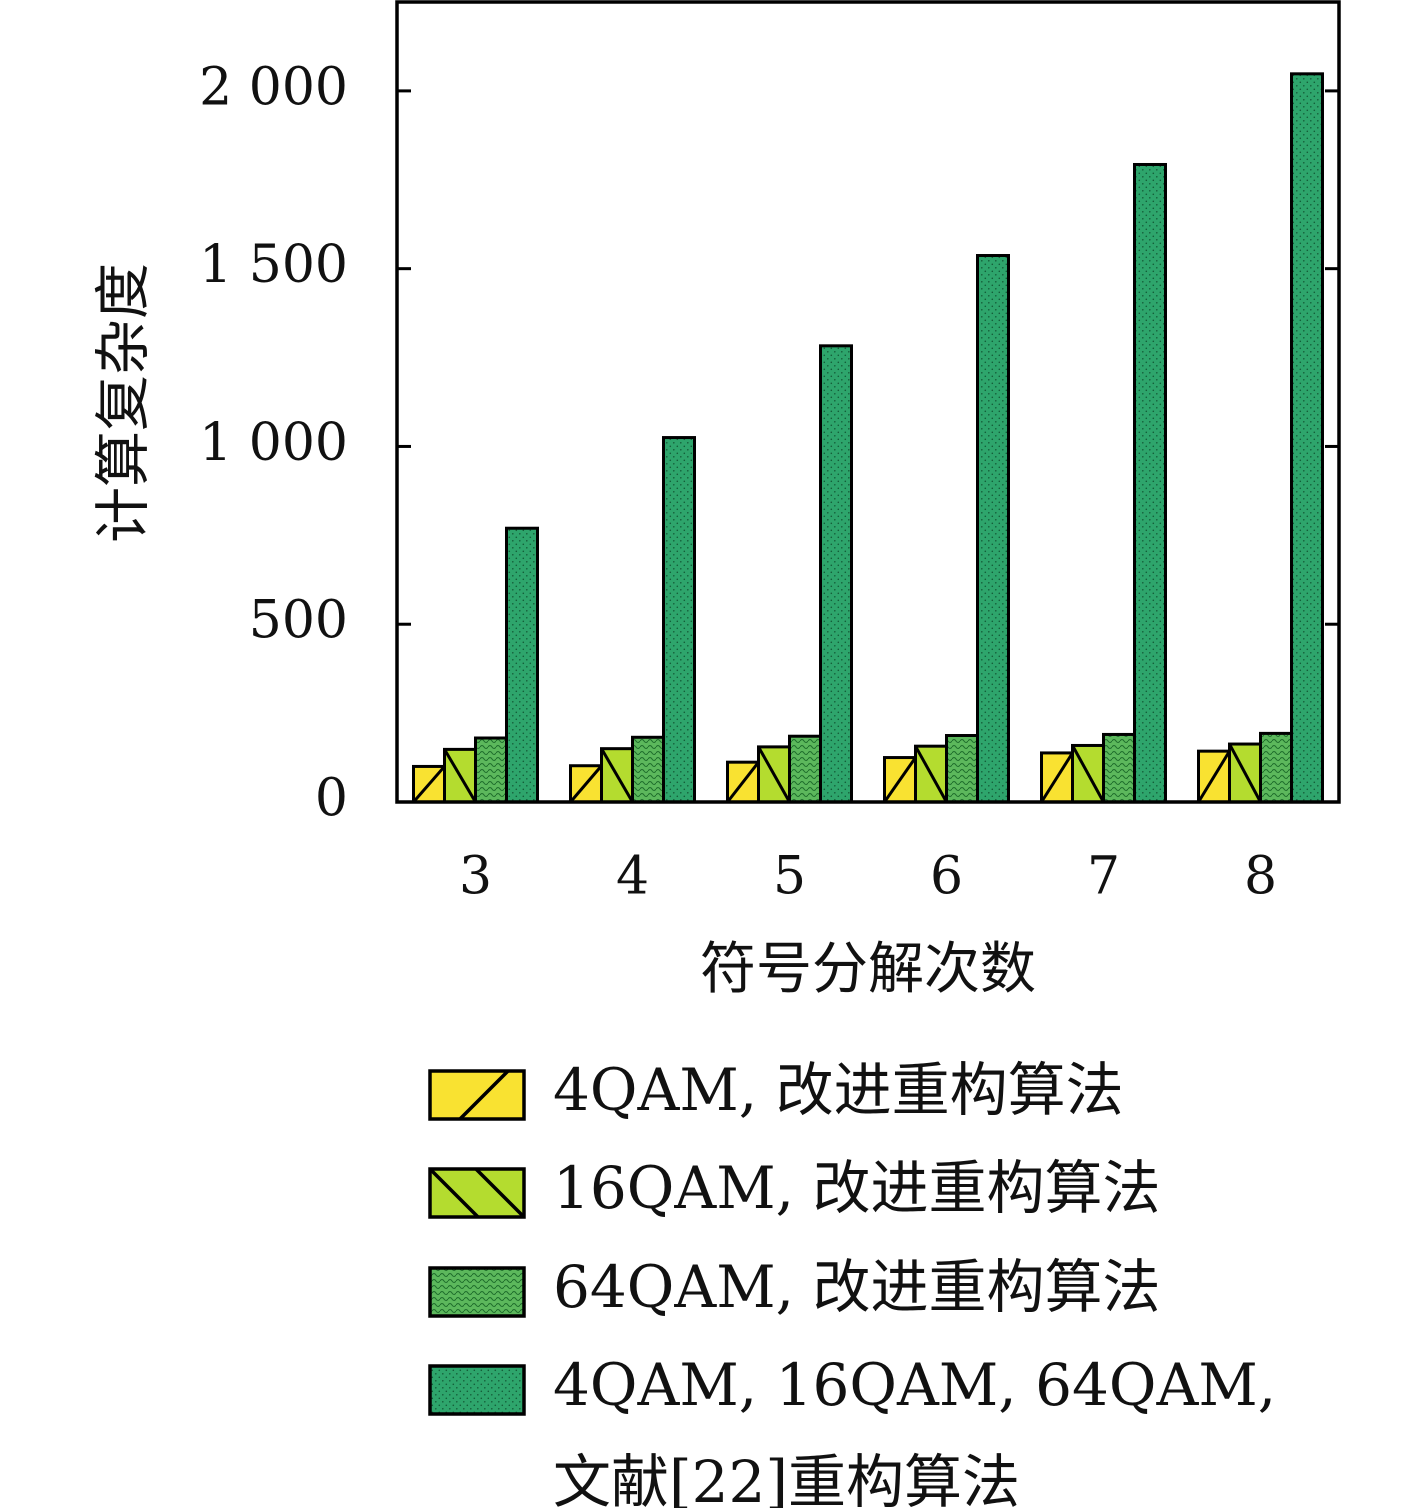  I want to click on x-axis-title: 符号分解次数, so click(868, 969).